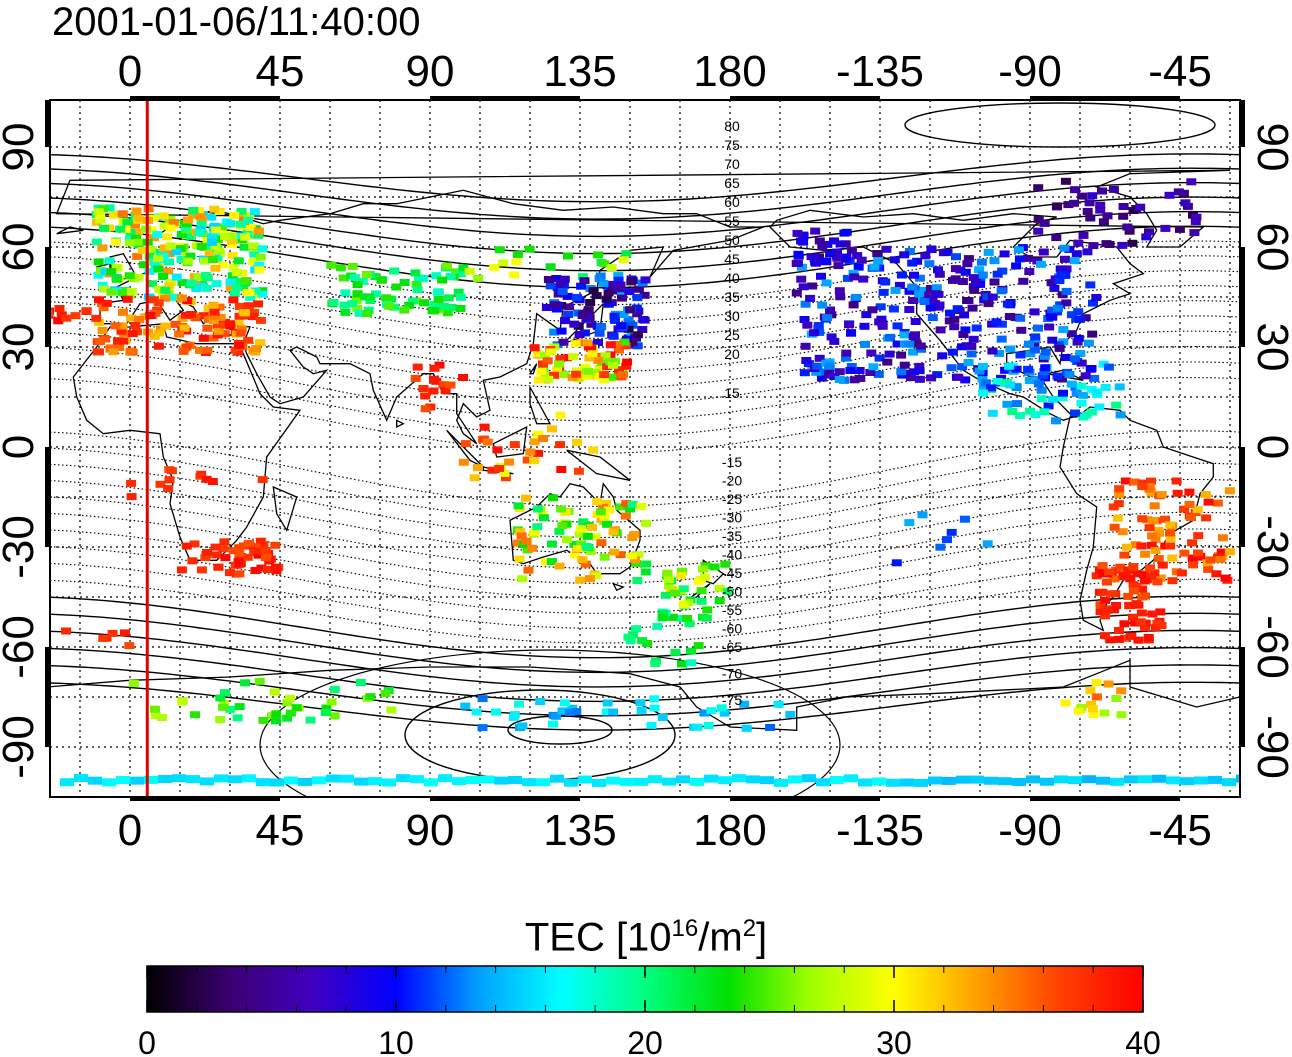 This screenshot has height=1057, width=1292. What do you see at coordinates (1180, 830) in the screenshot?
I see `lon-tick-label-bottom: -45` at bounding box center [1180, 830].